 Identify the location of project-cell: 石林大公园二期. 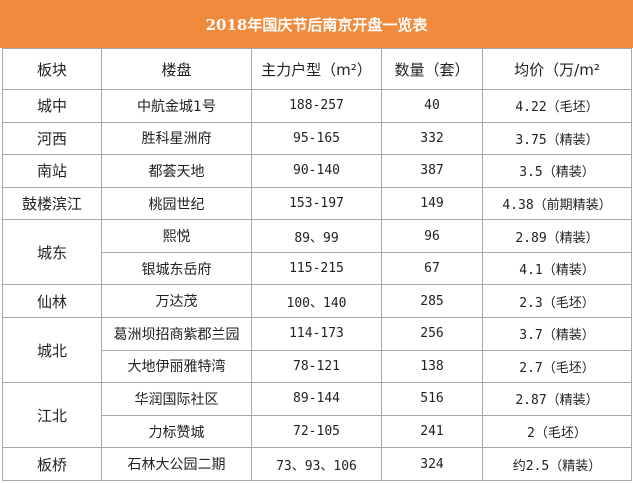
(176, 464).